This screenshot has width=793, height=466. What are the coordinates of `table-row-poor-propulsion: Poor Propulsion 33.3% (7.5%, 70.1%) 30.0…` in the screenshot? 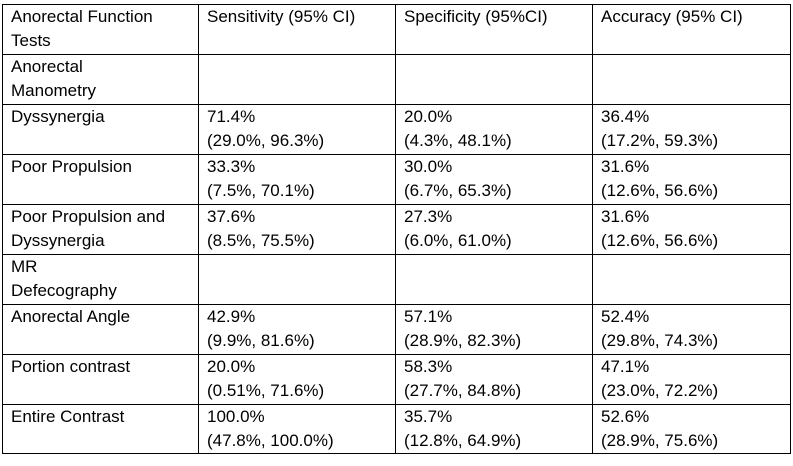 It's located at (396, 179).